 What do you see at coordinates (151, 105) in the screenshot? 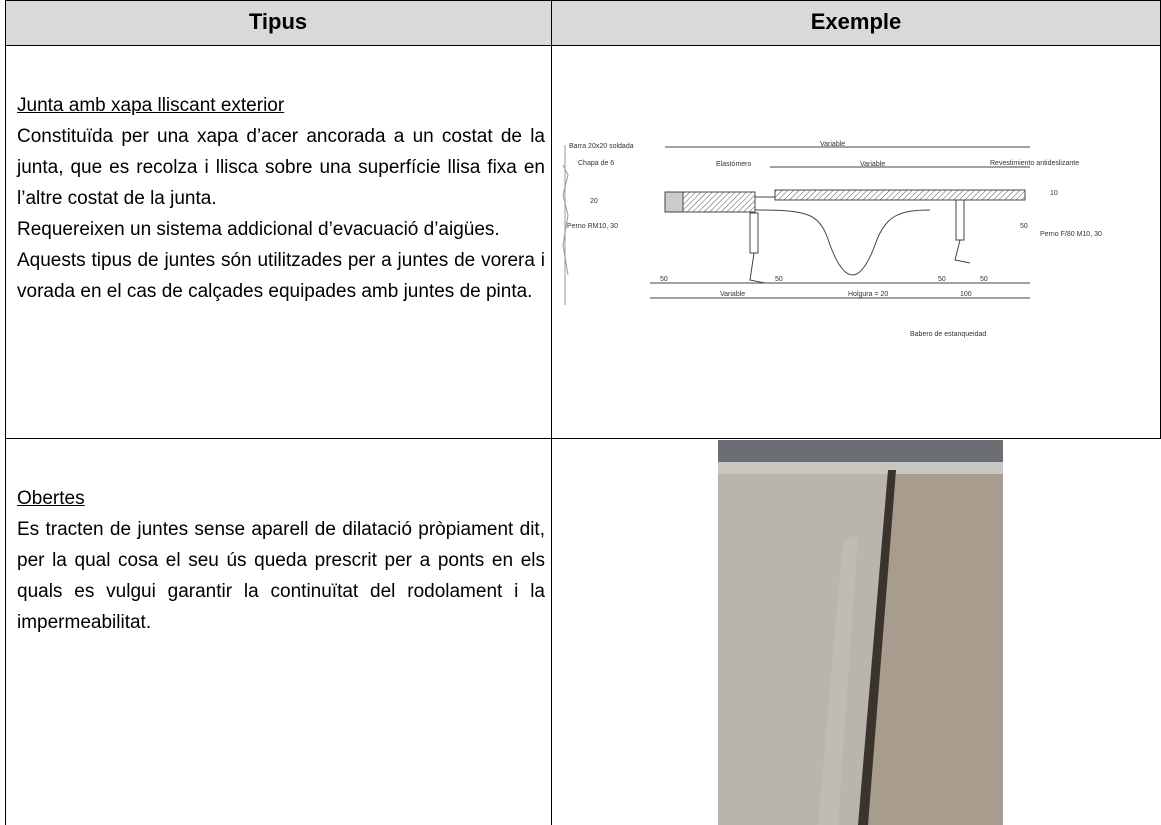
I see `row-title: Junta amb xapa lliscant exterior` at bounding box center [151, 105].